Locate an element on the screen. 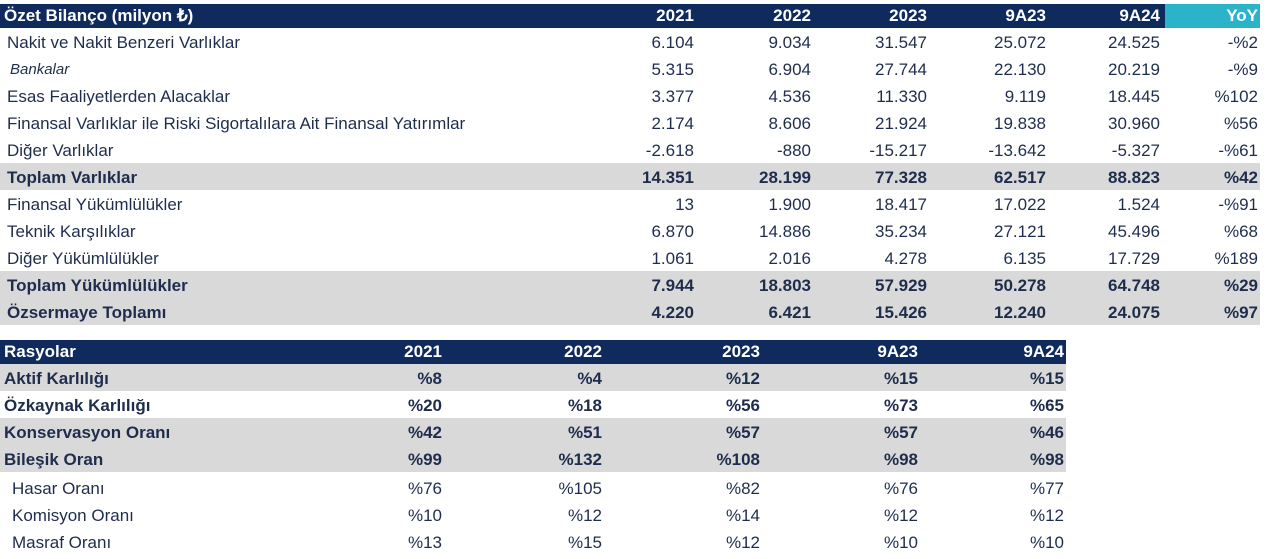 The height and width of the screenshot is (559, 1266). ratio-value: %99 is located at coordinates (424, 459).